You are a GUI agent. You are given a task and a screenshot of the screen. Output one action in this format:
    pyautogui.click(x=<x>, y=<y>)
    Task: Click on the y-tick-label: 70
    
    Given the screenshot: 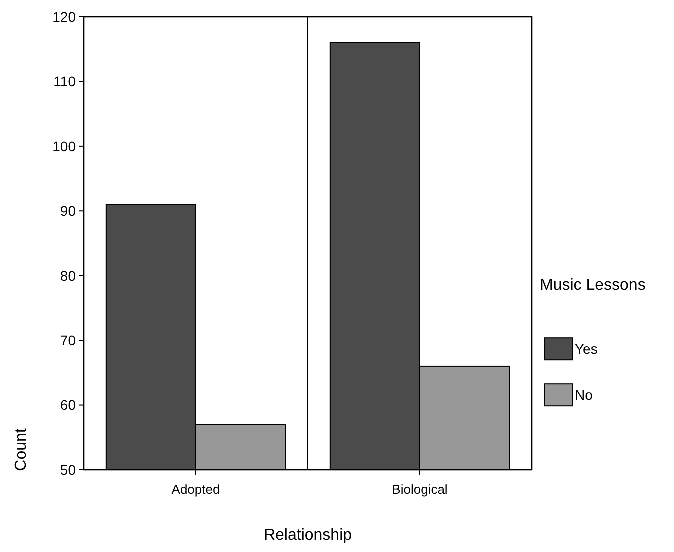 What is the action you would take?
    pyautogui.click(x=68, y=340)
    